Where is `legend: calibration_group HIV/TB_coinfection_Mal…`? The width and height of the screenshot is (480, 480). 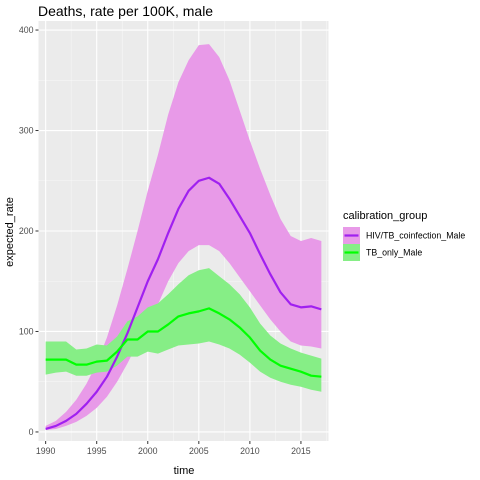
legend: calibration_group HIV/TB_coinfection_Mal… is located at coordinates (404, 235).